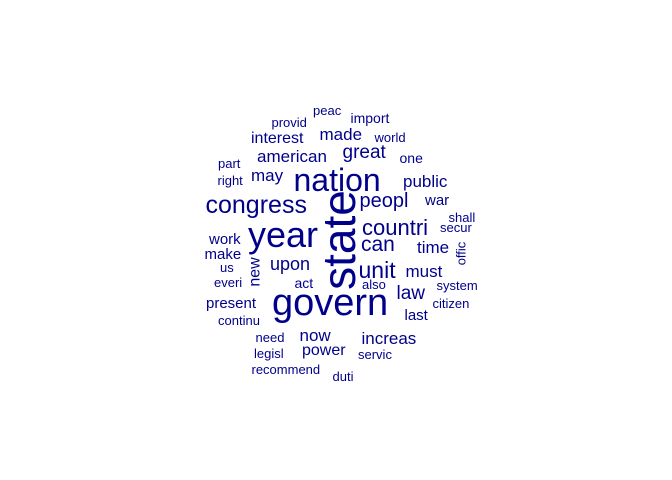 This screenshot has width=672, height=480. I want to click on word-provid: provid, so click(289, 122).